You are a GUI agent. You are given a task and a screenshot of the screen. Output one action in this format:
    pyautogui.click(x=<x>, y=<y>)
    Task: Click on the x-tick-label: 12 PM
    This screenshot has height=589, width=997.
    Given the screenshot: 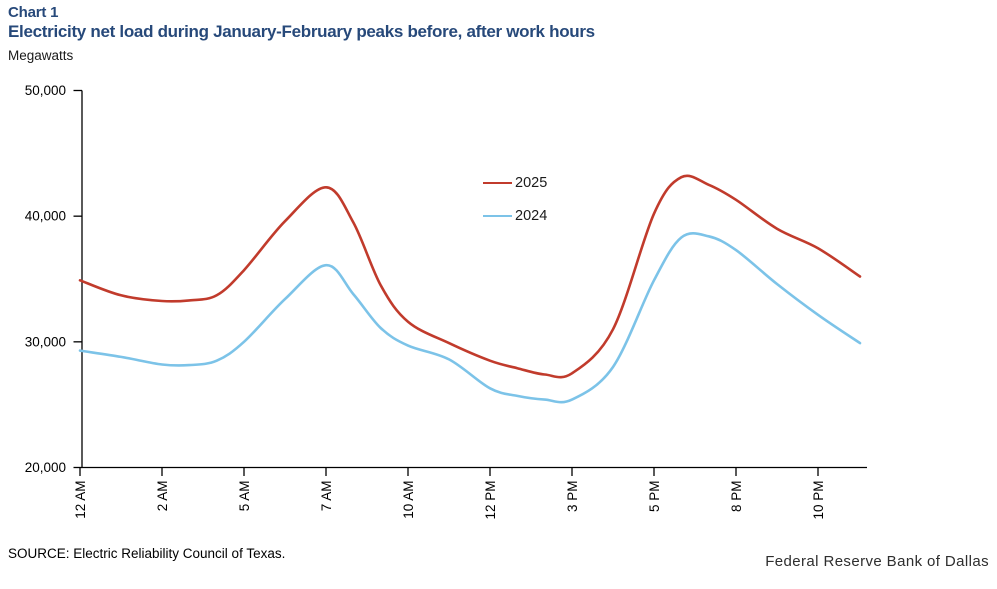 What is the action you would take?
    pyautogui.click(x=490, y=500)
    